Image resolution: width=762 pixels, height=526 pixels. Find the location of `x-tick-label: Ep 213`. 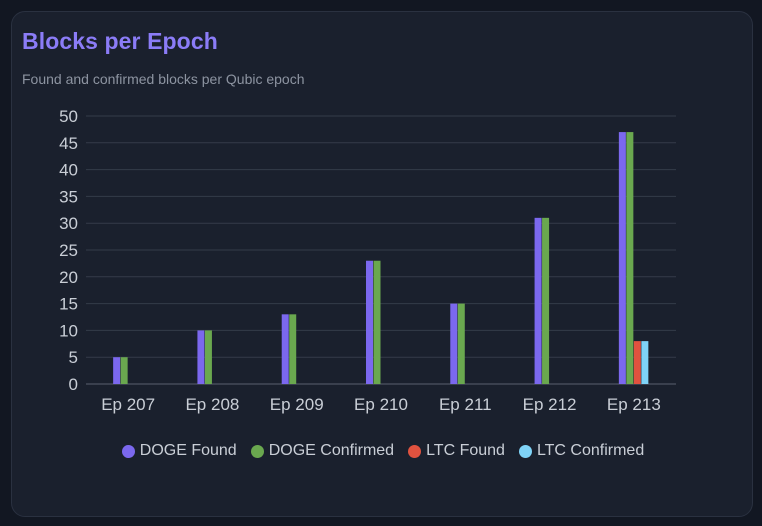

x-tick-label: Ep 213 is located at coordinates (634, 404).